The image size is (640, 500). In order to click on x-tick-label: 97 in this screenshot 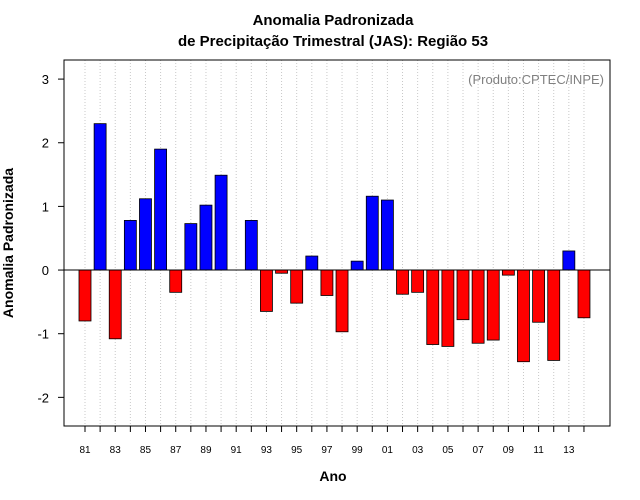, I will do `click(327, 450)`.